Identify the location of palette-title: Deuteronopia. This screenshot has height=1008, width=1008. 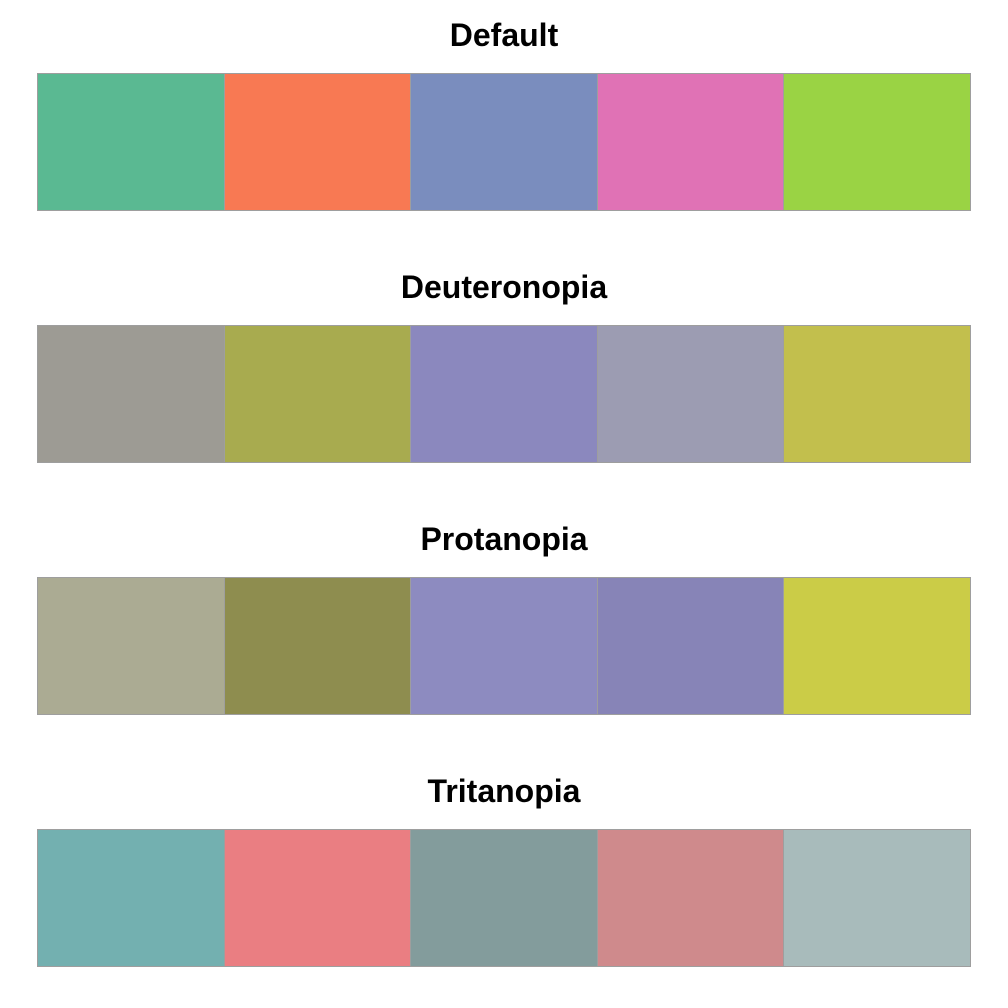
(504, 287).